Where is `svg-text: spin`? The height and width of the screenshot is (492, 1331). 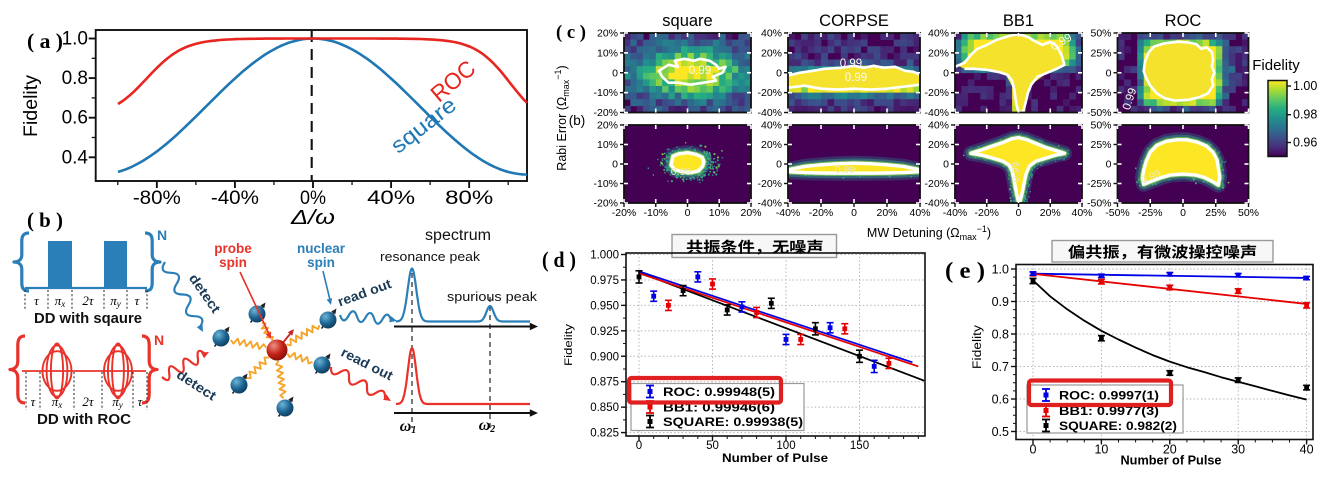 svg-text: spin is located at coordinates (233, 262).